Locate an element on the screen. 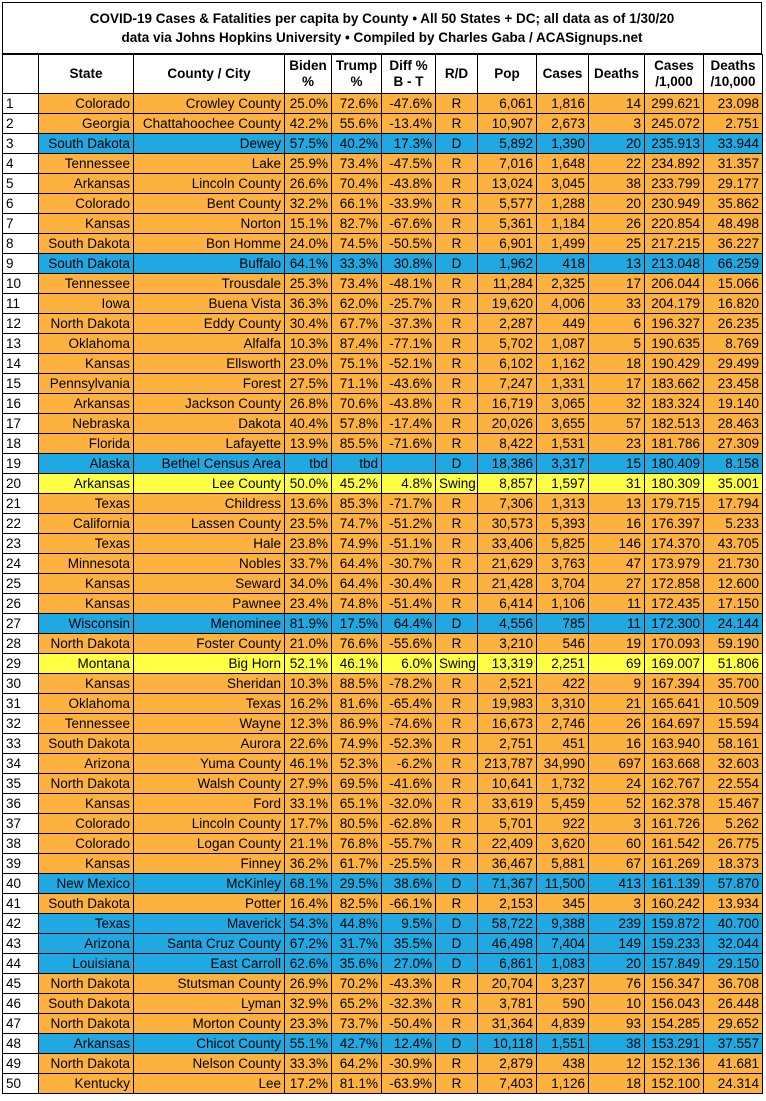 This screenshot has width=766, height=1101. population: 36,467 is located at coordinates (507, 863).